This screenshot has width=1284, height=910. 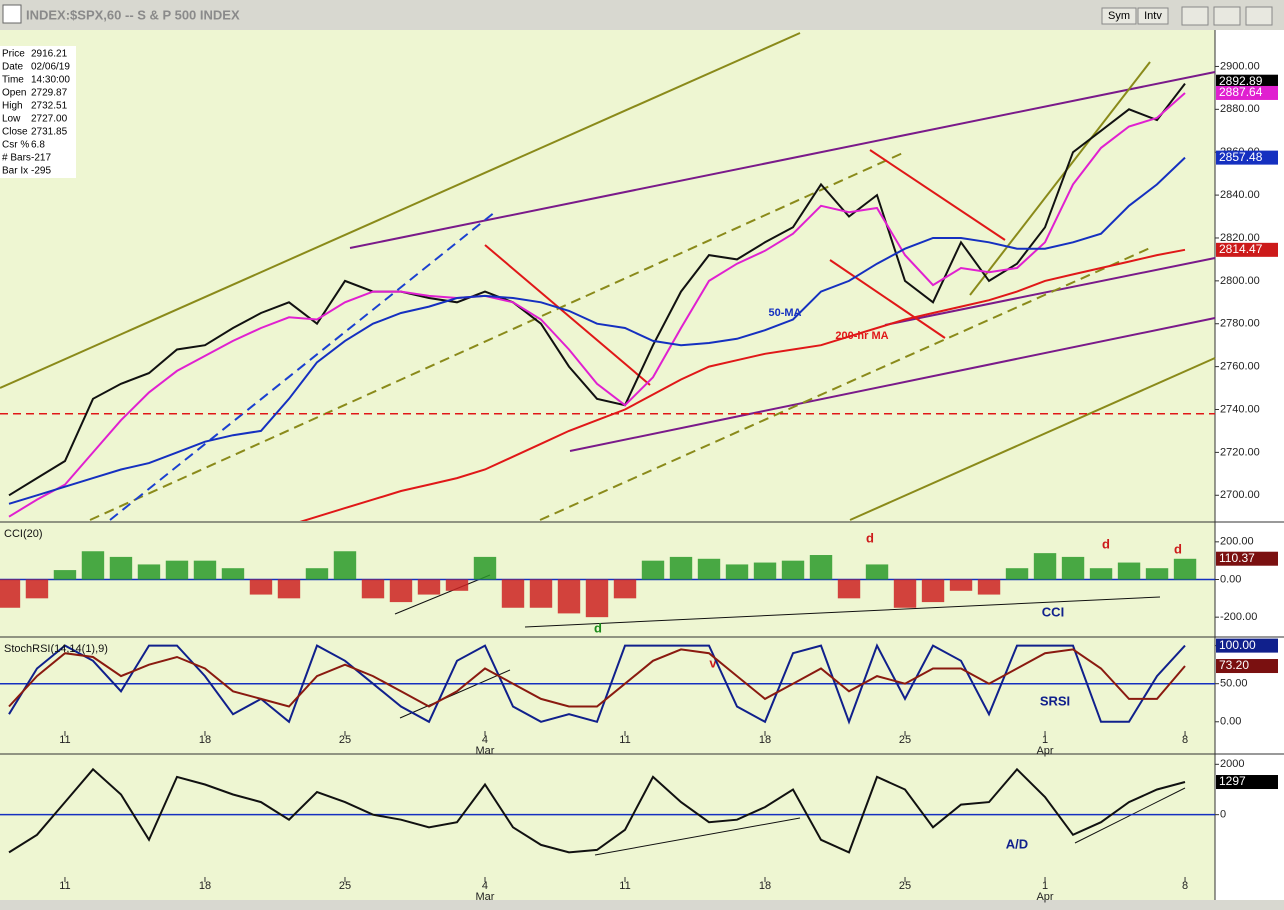 I want to click on value-badge-label: 100.00, so click(x=1237, y=645).